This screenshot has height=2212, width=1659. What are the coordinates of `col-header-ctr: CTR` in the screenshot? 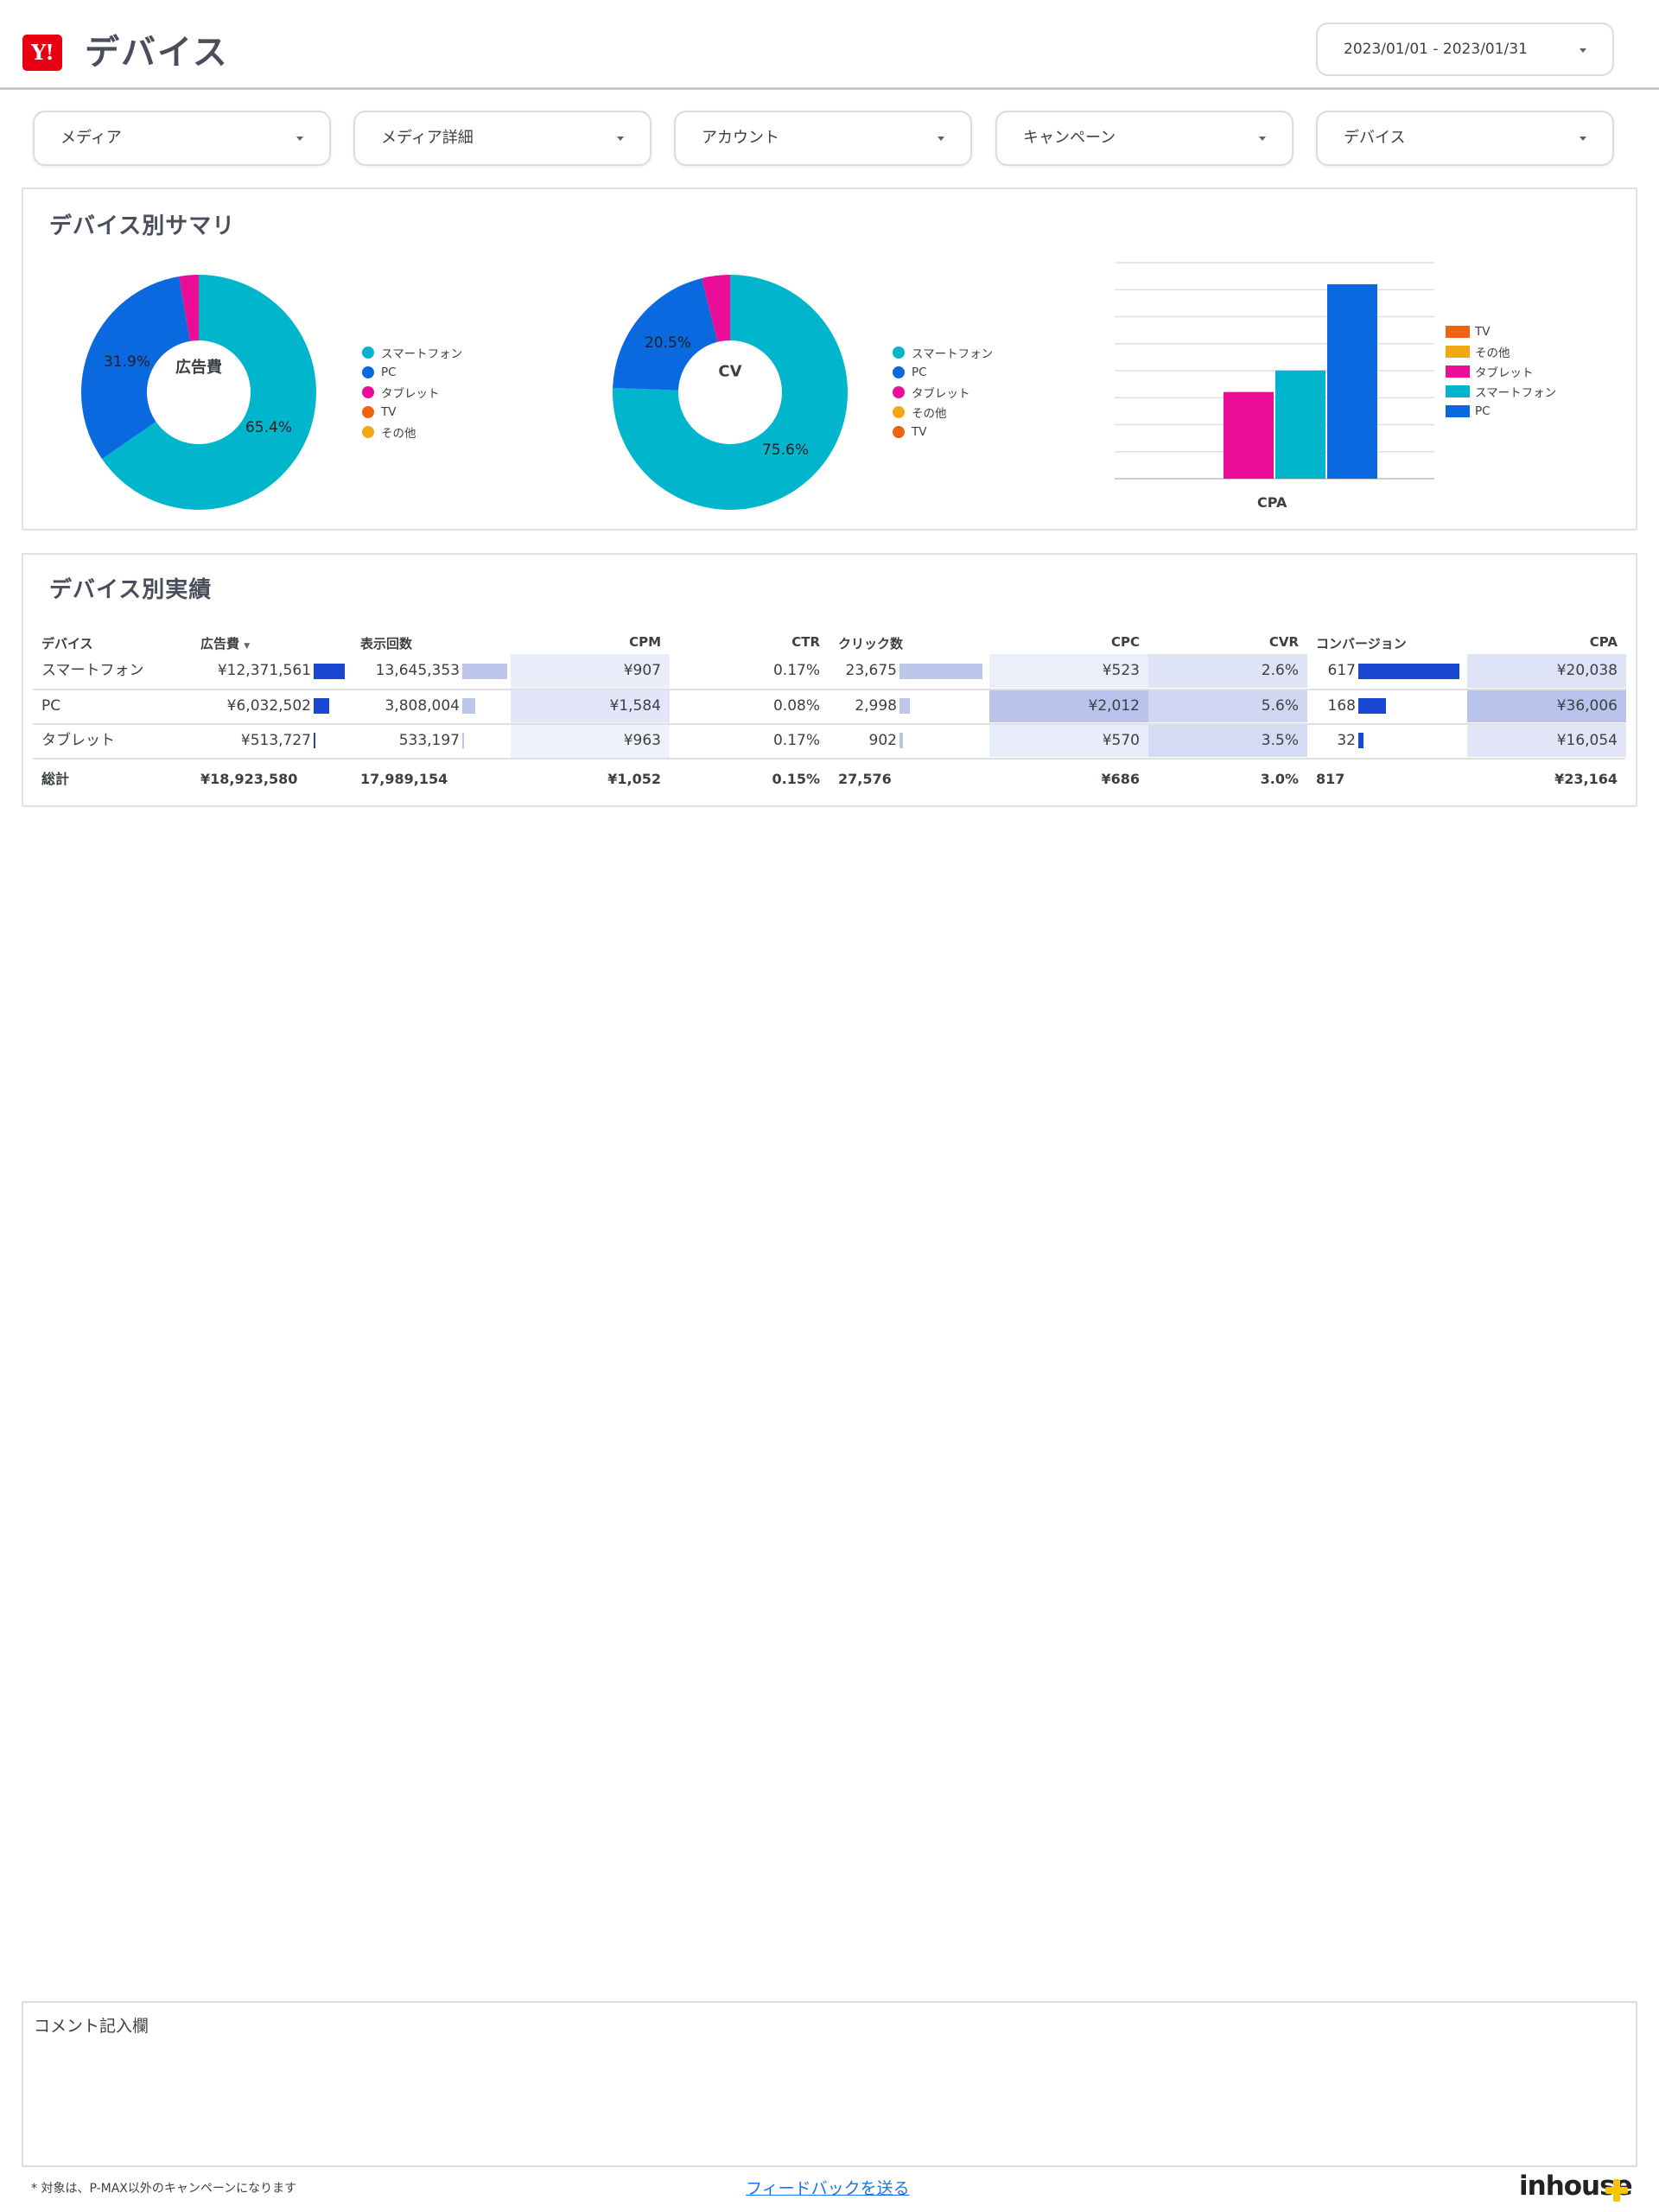 It's located at (805, 642).